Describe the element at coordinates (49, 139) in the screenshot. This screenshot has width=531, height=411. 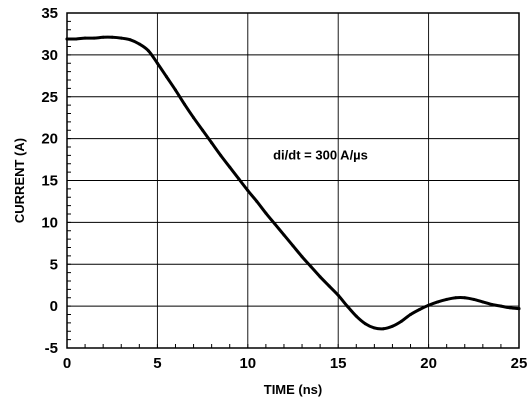
I see `y-tick-label: 20` at that location.